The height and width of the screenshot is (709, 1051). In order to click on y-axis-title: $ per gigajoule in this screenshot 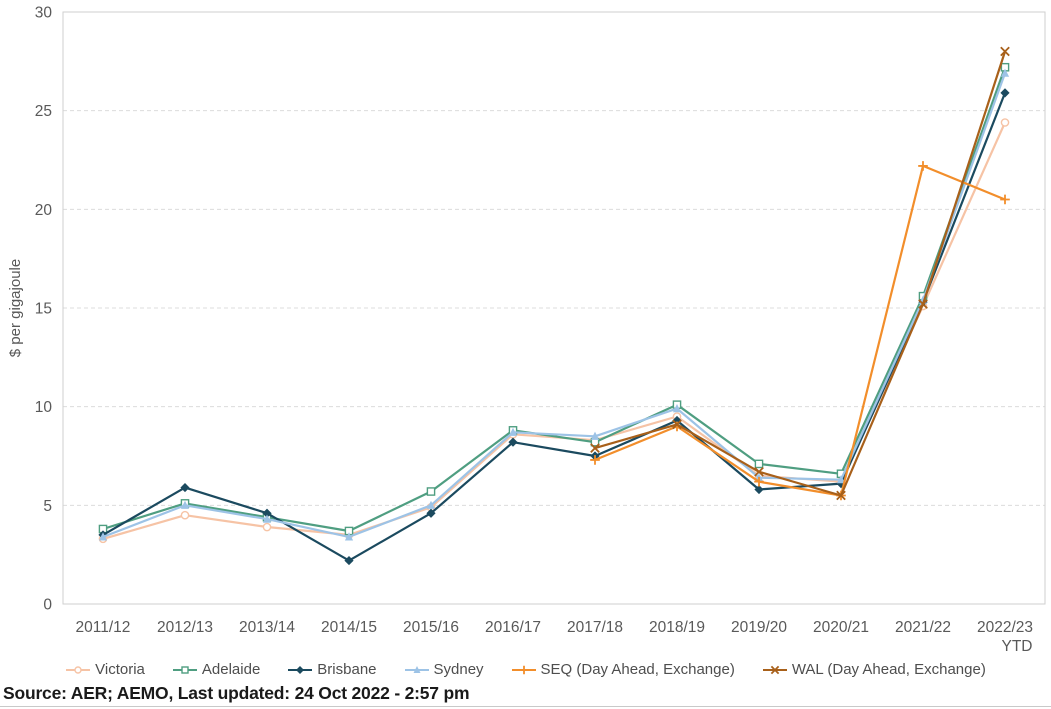, I will do `click(15, 308)`.